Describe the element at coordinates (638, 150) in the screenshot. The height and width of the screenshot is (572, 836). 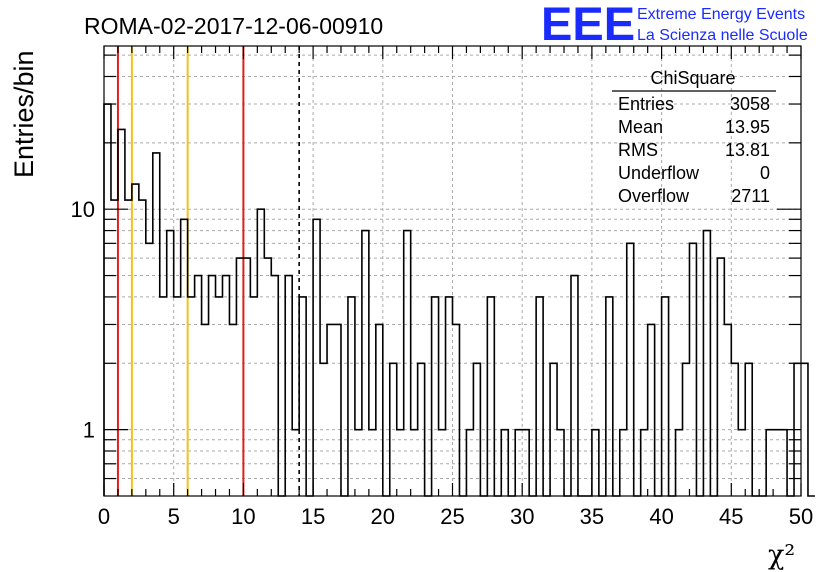
I see `stats-label: RMS` at that location.